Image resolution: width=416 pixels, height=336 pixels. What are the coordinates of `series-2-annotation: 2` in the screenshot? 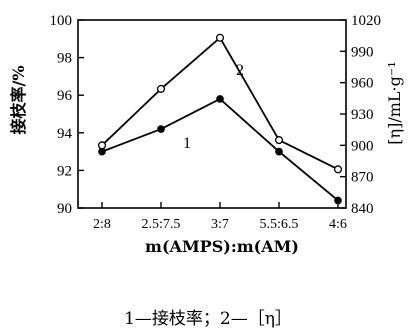 It's located at (240, 70).